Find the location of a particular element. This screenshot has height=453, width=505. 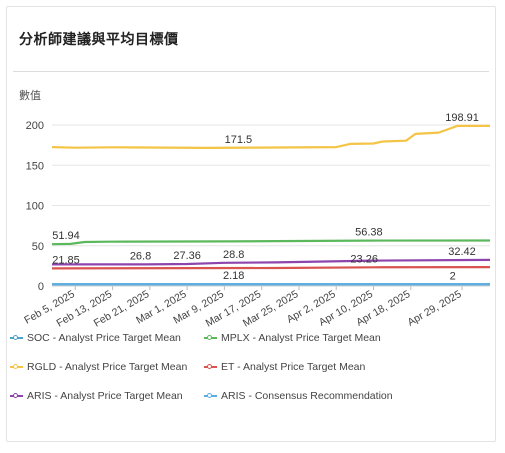

data-label: 27.36 is located at coordinates (187, 256).